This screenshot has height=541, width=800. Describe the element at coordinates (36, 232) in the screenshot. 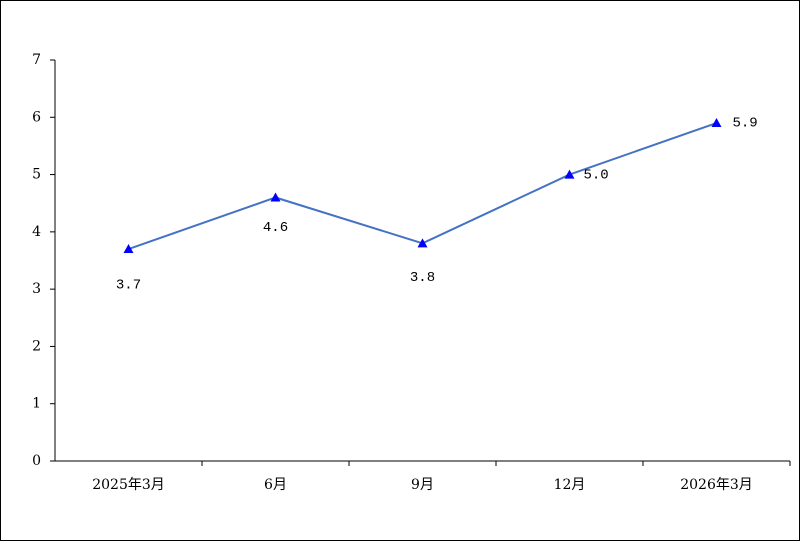

I see `y-tick-label: 4` at that location.